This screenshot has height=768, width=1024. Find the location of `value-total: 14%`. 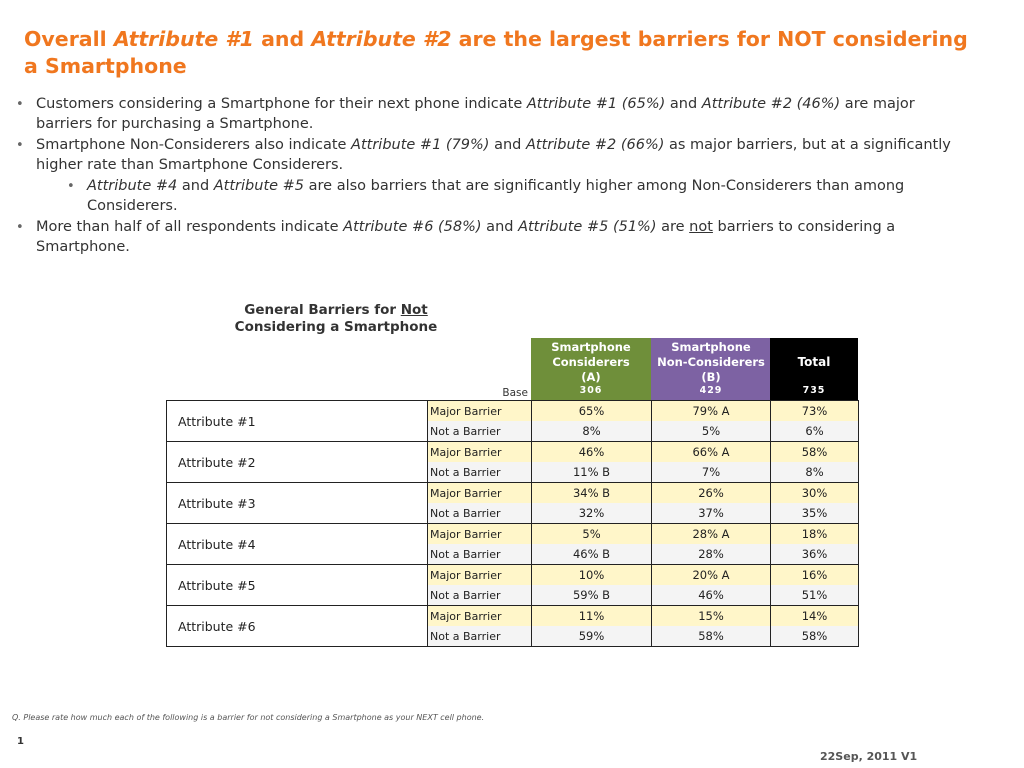

value-total: 14% is located at coordinates (814, 615).